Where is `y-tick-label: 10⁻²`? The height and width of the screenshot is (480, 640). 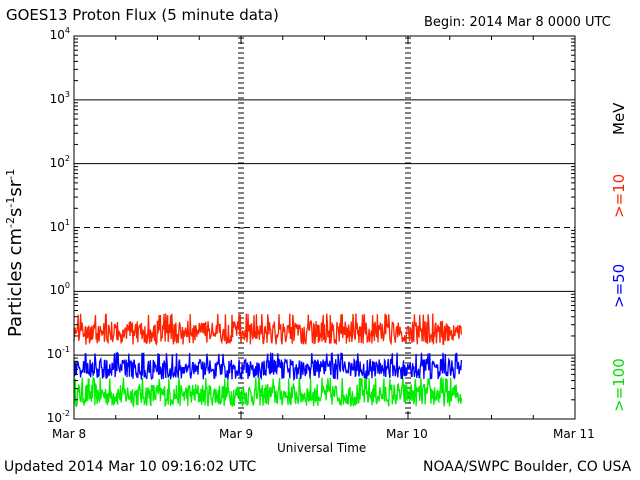 y-tick-label: 10⁻² is located at coordinates (58, 417).